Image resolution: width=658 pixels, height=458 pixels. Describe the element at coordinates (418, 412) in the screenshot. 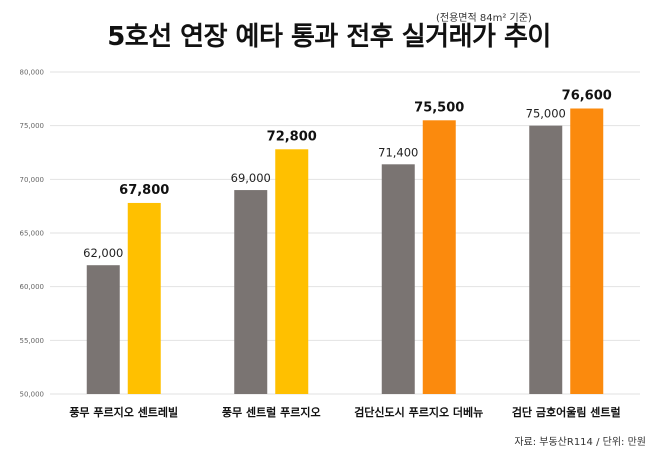

I see `x-category-label: 검단신도시 푸르지오 더베뉴` at that location.